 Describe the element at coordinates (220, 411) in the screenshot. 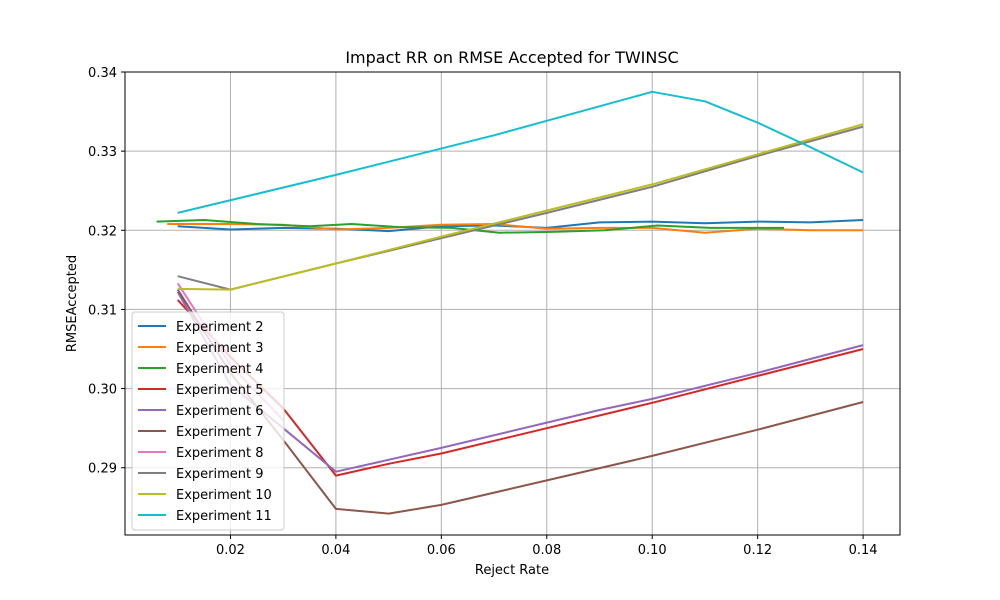

I see `legend-label: Experiment 6` at that location.